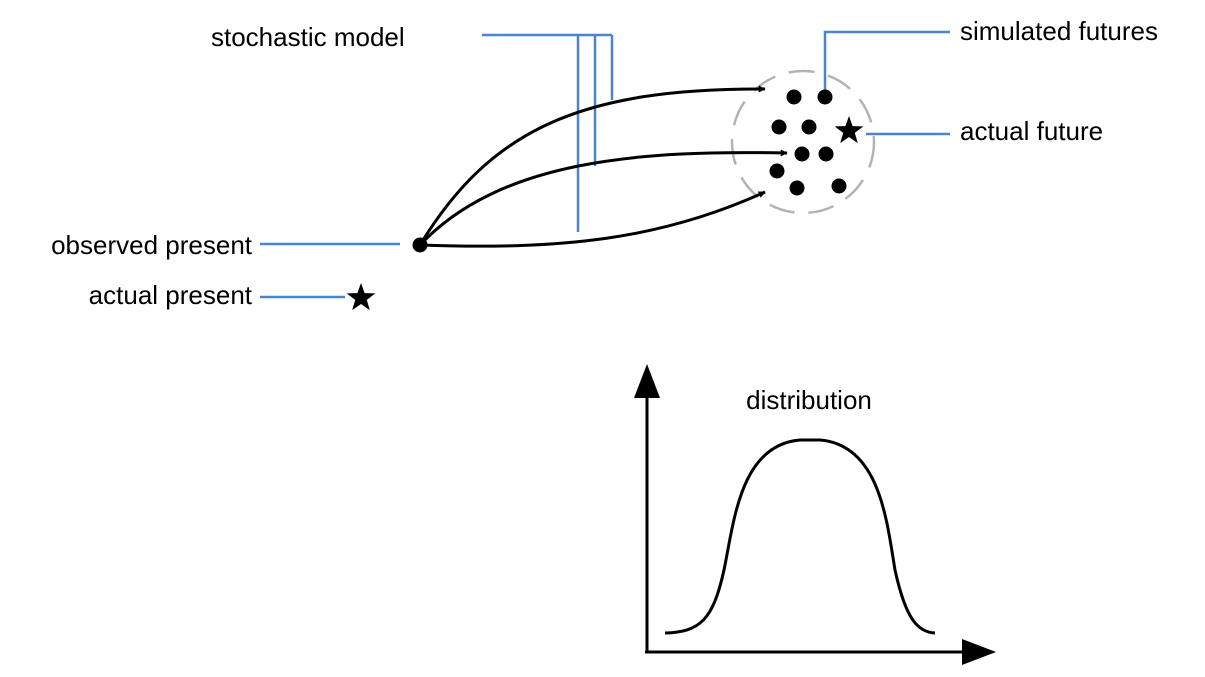 Image resolution: width=1205 pixels, height=677 pixels. Describe the element at coordinates (171, 295) in the screenshot. I see `actual-present-label: actual present` at that location.